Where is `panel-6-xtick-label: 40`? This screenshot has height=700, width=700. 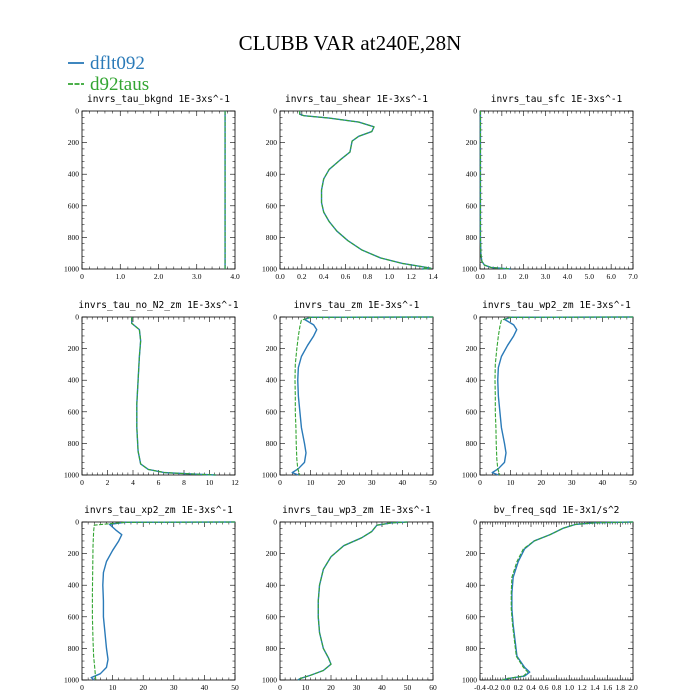
panel-6-xtick-label: 40 is located at coordinates (603, 482).